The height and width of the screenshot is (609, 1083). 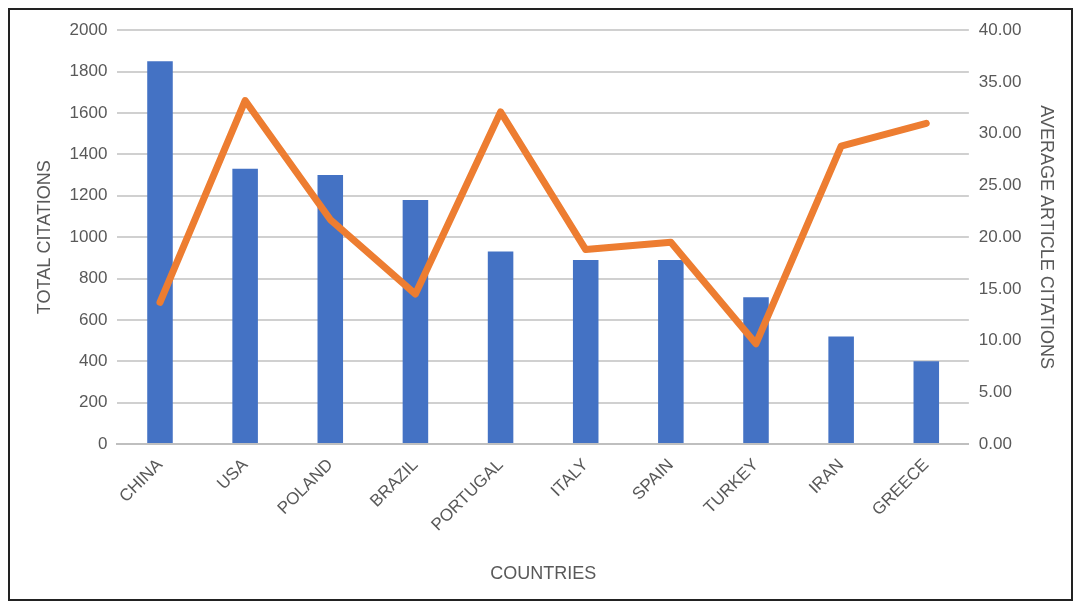 I want to click on y-tick-label: 1400, so click(x=88, y=154).